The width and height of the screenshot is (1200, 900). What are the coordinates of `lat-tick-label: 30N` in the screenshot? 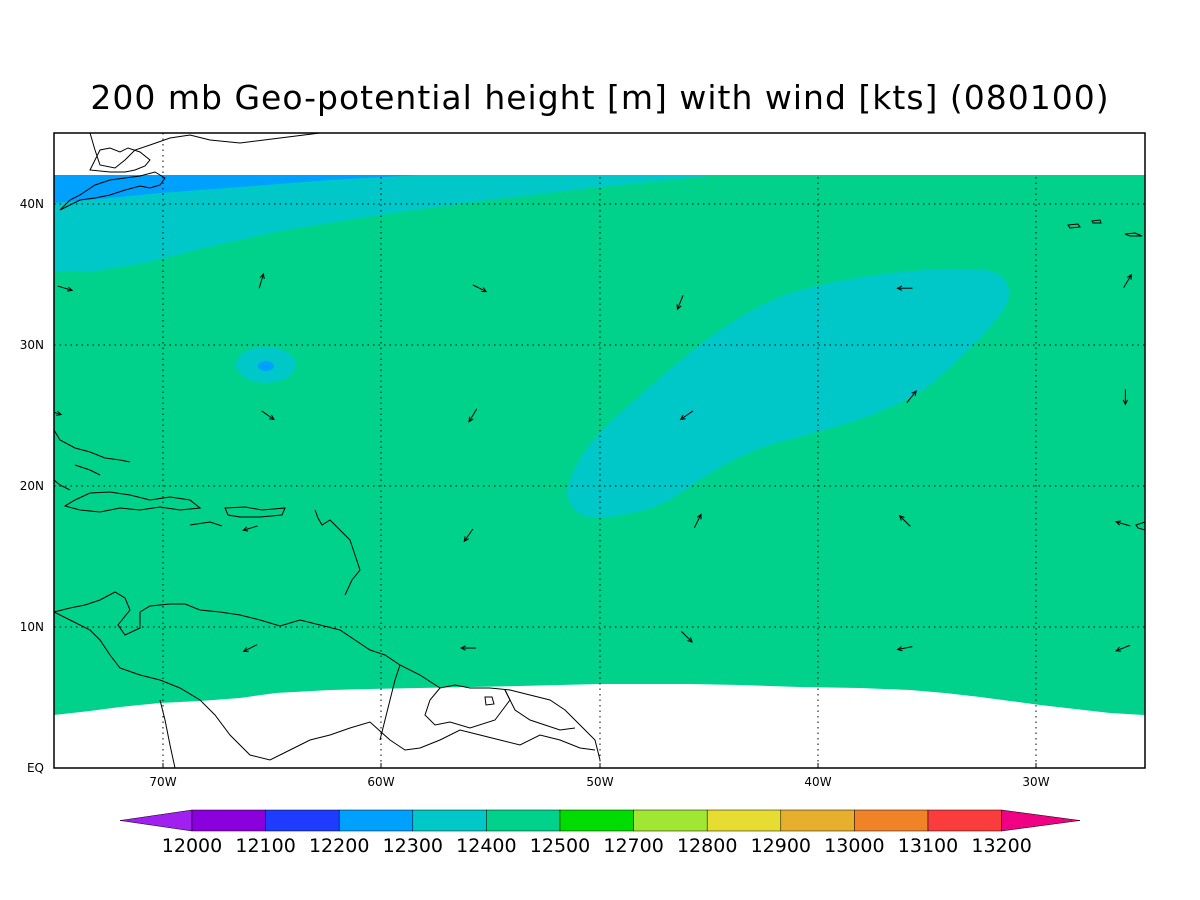 It's located at (32, 345).